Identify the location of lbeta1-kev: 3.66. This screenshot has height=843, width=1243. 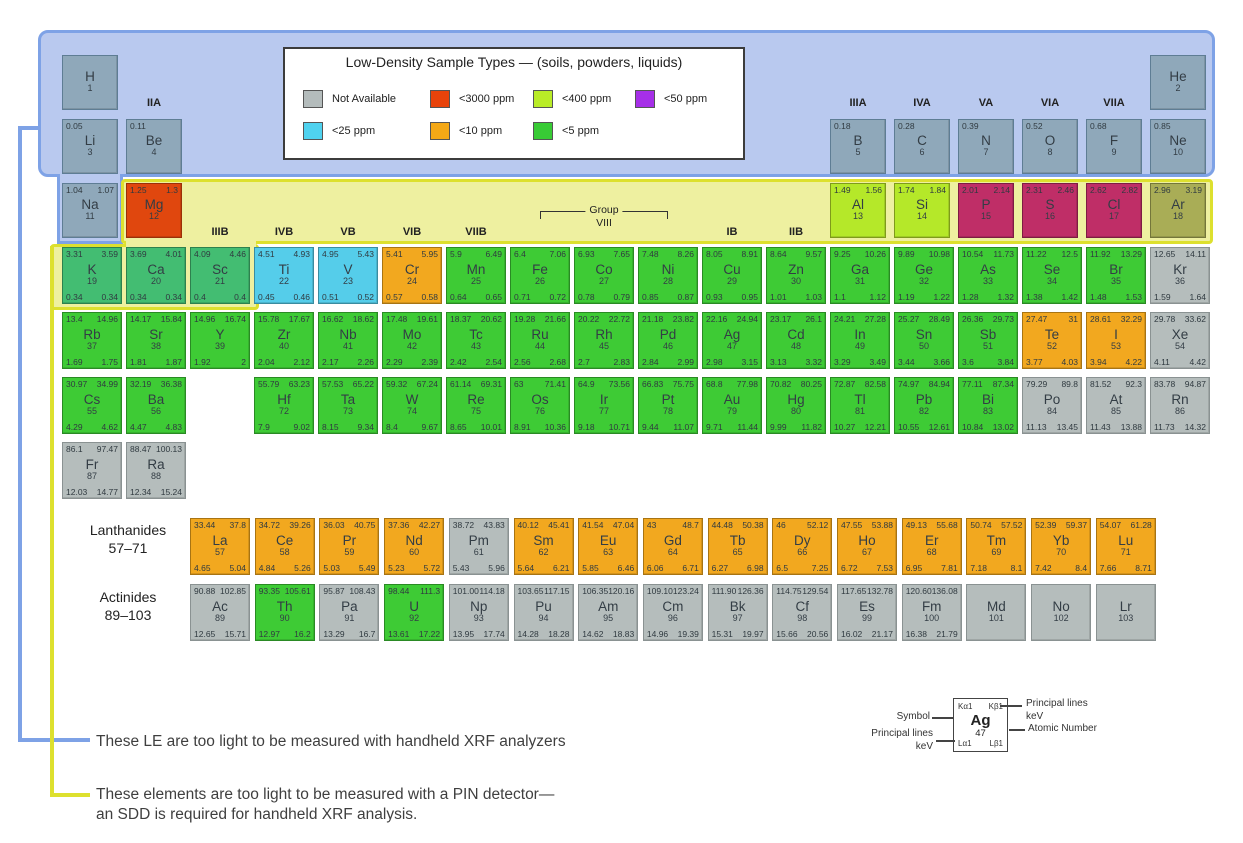
(941, 361).